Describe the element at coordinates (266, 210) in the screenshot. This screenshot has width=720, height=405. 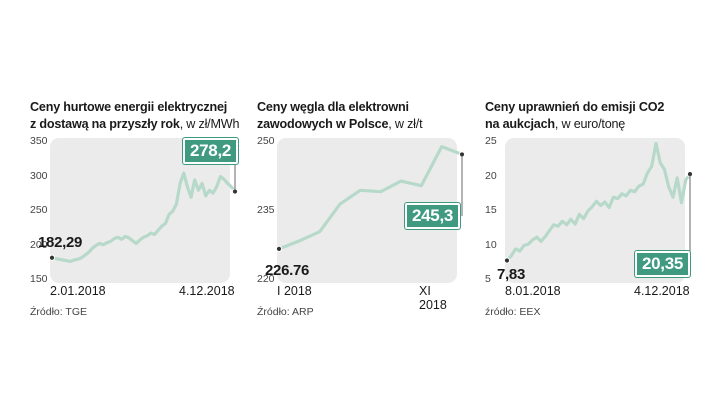
I see `y-tick-label: 235` at that location.